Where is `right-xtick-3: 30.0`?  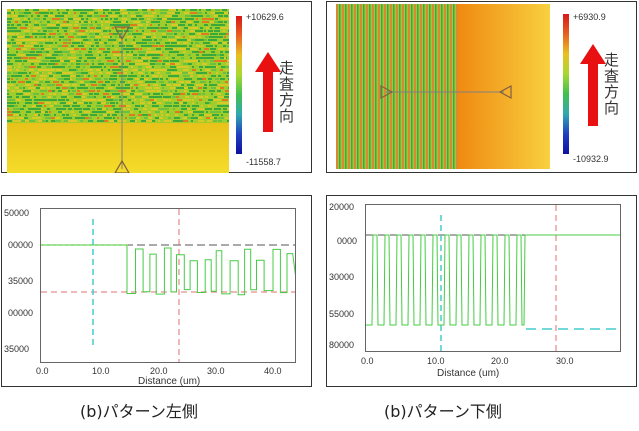 right-xtick-3: 30.0 is located at coordinates (565, 361).